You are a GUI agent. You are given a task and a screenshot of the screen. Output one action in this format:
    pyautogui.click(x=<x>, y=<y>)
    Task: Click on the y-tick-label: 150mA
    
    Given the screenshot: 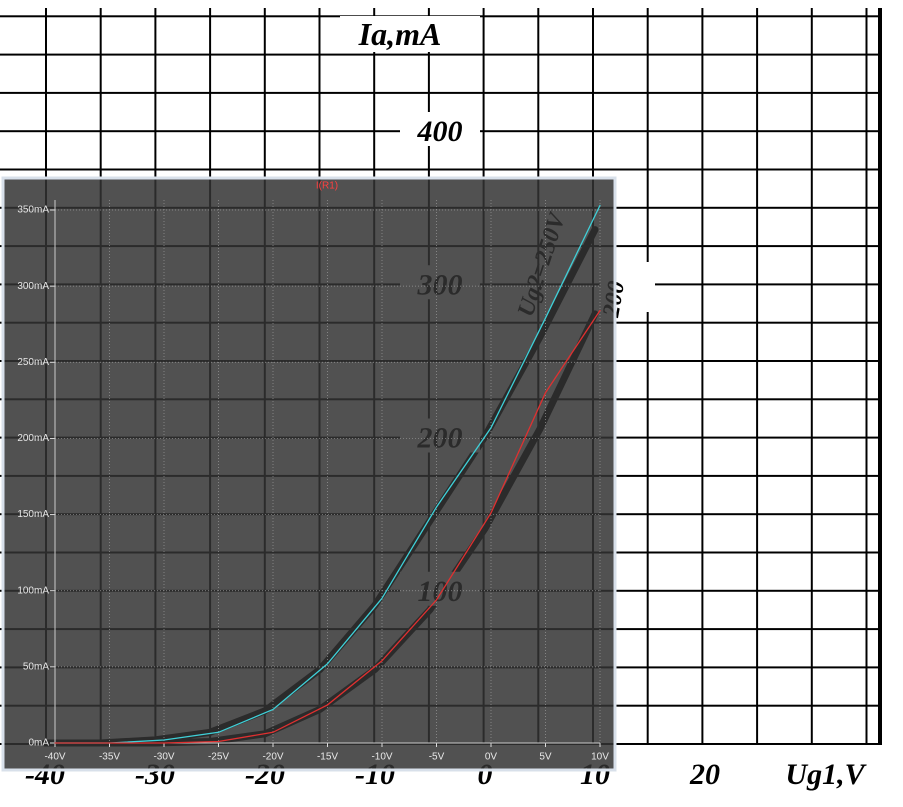 What is the action you would take?
    pyautogui.click(x=33, y=514)
    